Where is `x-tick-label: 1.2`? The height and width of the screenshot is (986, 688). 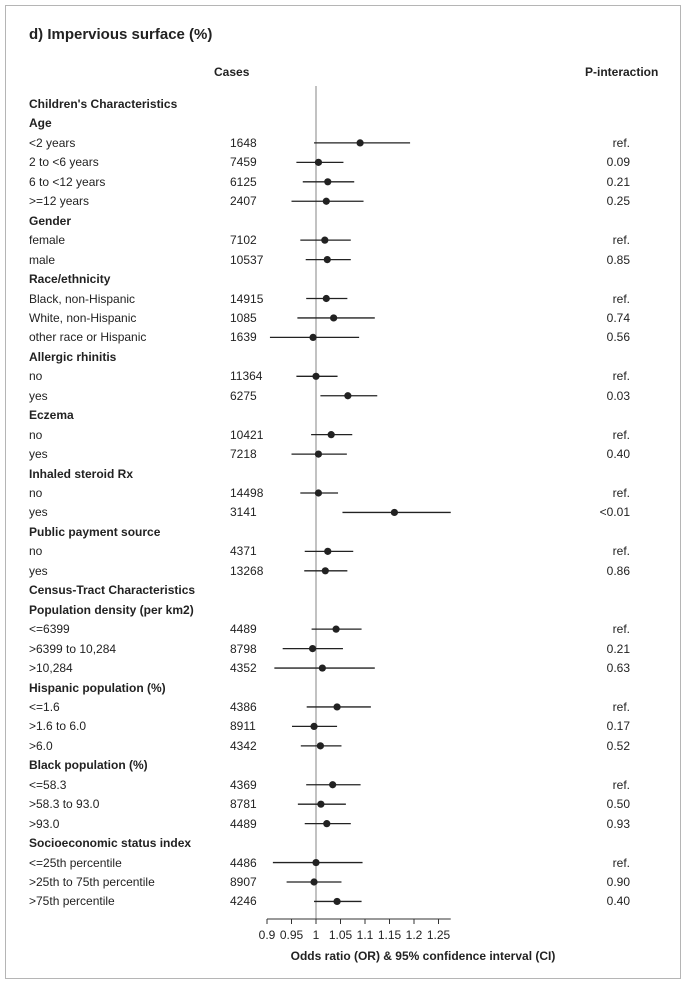
x-tick-label: 1.2 is located at coordinates (414, 935).